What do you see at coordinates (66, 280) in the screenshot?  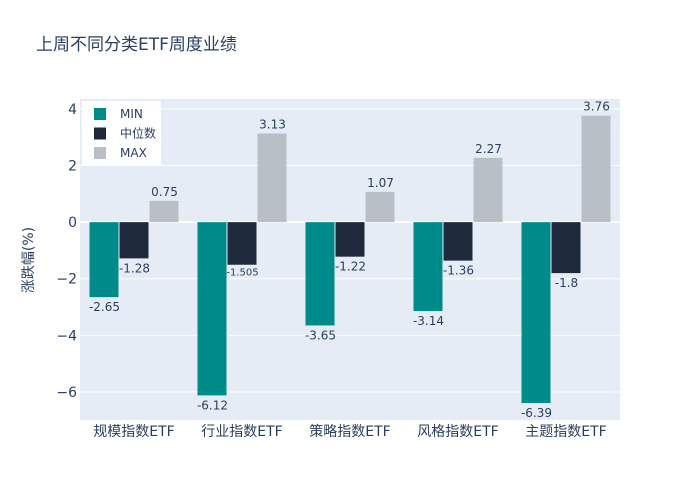 I see `y-tick-label: −2` at bounding box center [66, 280].